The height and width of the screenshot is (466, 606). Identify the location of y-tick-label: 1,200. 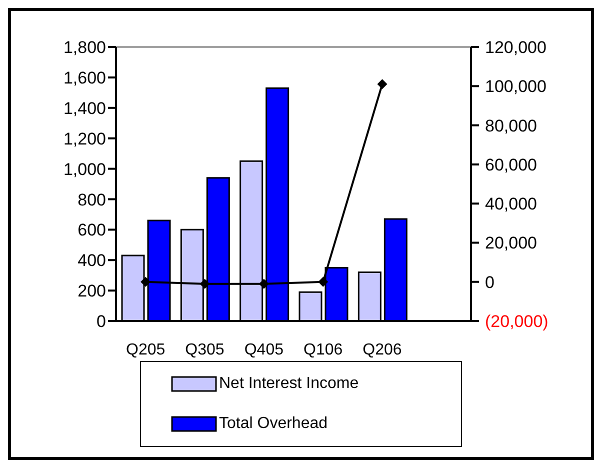
(84, 138).